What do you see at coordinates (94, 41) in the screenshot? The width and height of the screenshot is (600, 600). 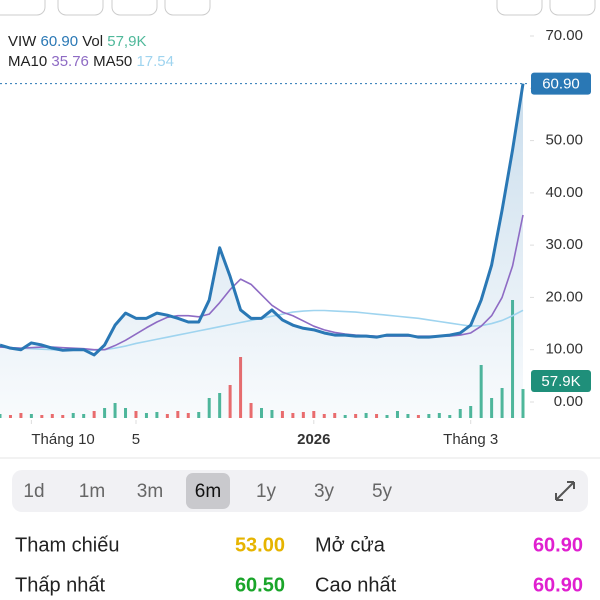 I see `legend-text: Vol` at bounding box center [94, 41].